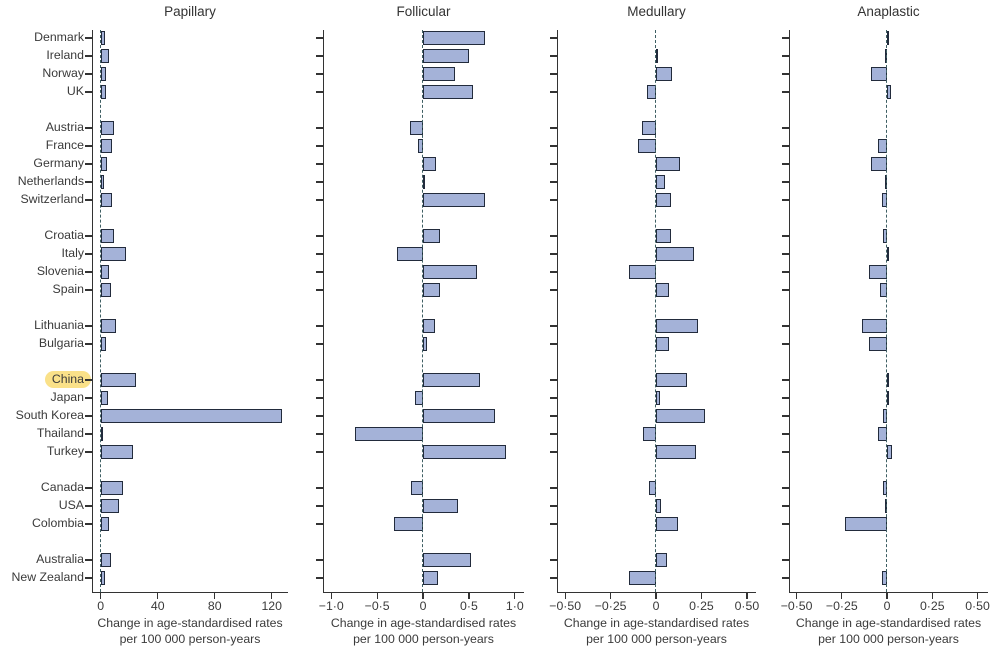 The height and width of the screenshot is (650, 1001). Describe the element at coordinates (977, 606) in the screenshot. I see `x-tick-label-anaplastic: 0·50` at that location.